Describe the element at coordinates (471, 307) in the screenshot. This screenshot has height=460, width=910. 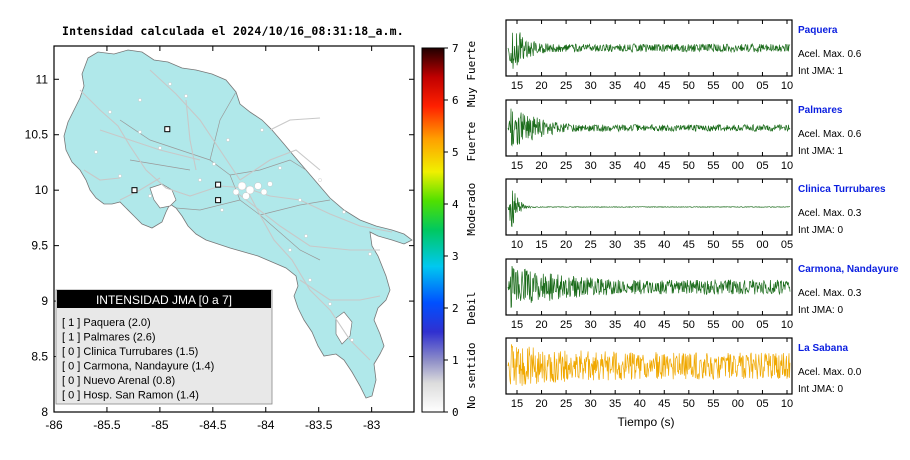
I see `colorbar-category-label: Debil` at that location.